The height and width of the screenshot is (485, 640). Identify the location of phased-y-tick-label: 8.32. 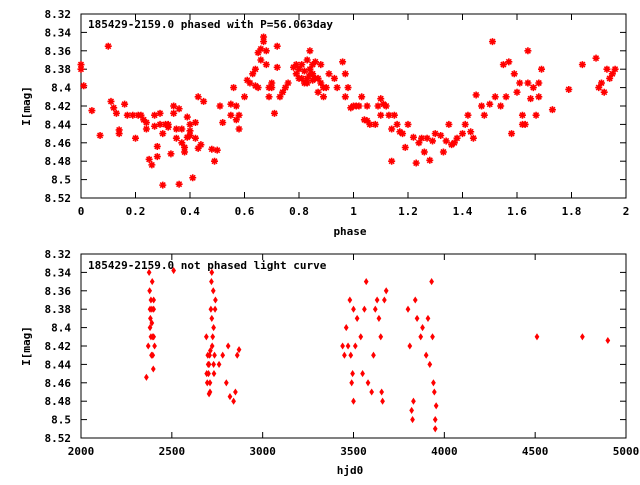
(58, 14).